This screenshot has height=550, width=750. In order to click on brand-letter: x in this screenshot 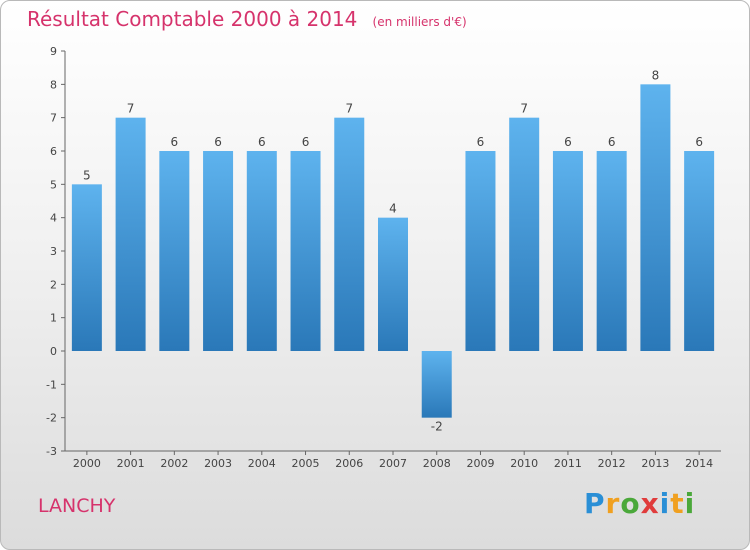, I will do `click(650, 503)`.